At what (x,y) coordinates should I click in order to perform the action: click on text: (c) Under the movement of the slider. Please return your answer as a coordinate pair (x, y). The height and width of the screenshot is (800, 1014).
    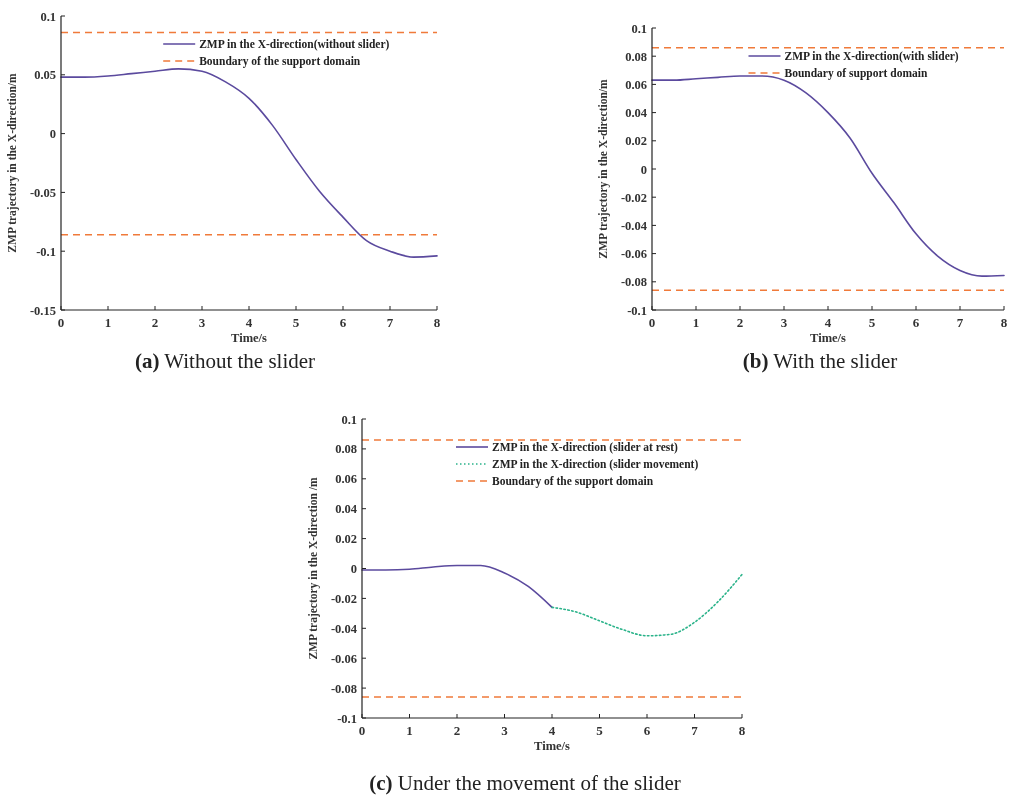
    Looking at the image, I should click on (525, 783).